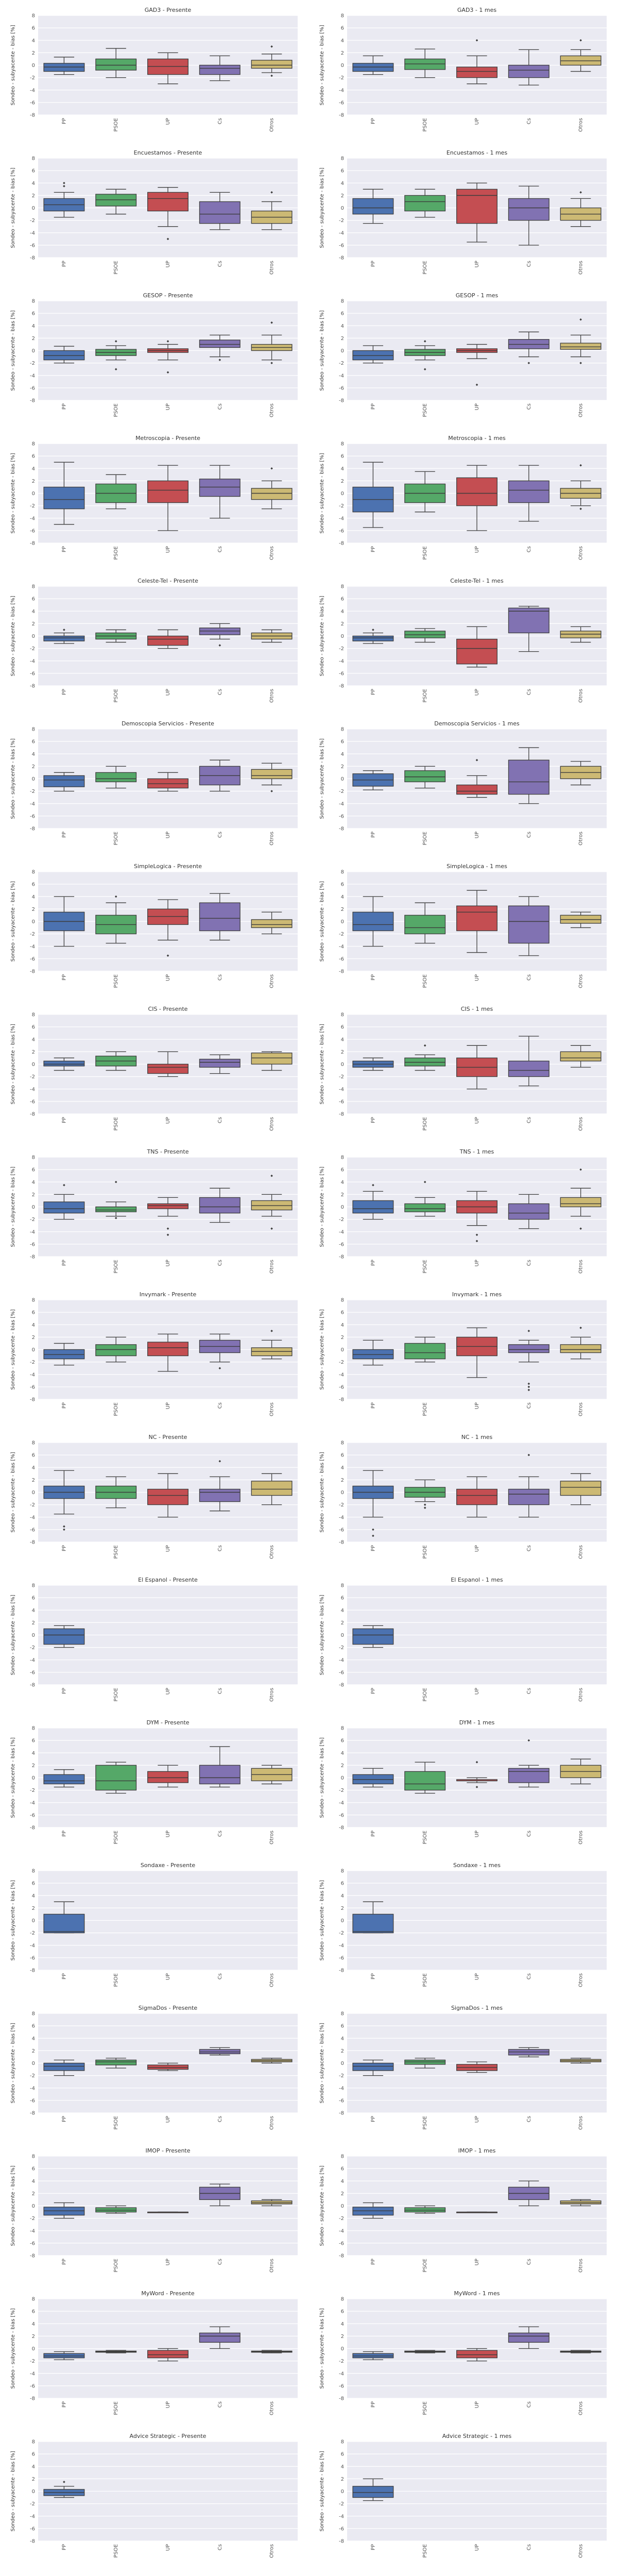  I want to click on box-cs, so click(220, 1064).